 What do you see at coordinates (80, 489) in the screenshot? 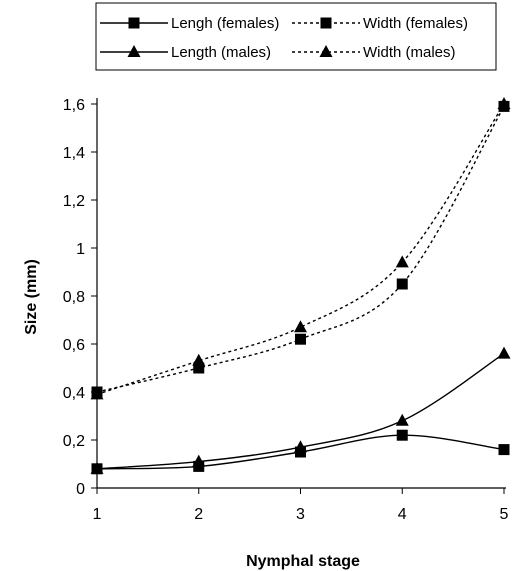
I see `y-tick-label: 0` at bounding box center [80, 489].